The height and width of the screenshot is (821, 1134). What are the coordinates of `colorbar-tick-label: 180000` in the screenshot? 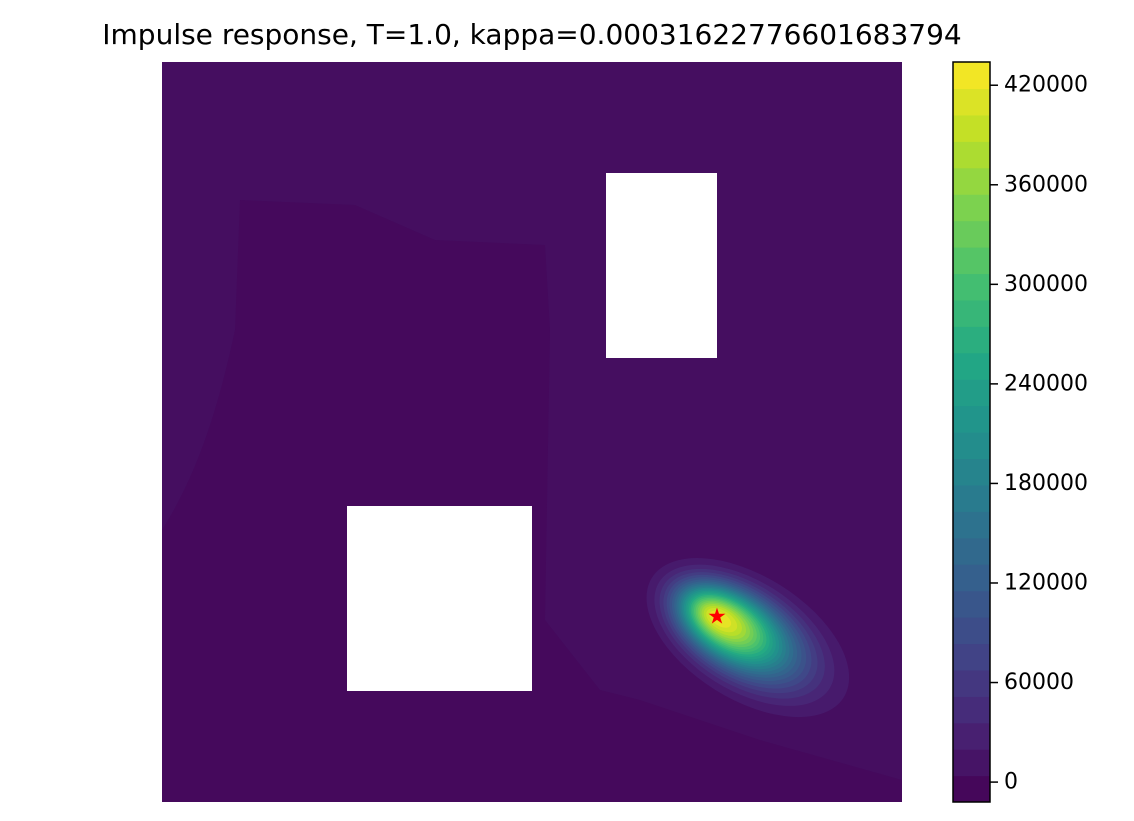 It's located at (1046, 483).